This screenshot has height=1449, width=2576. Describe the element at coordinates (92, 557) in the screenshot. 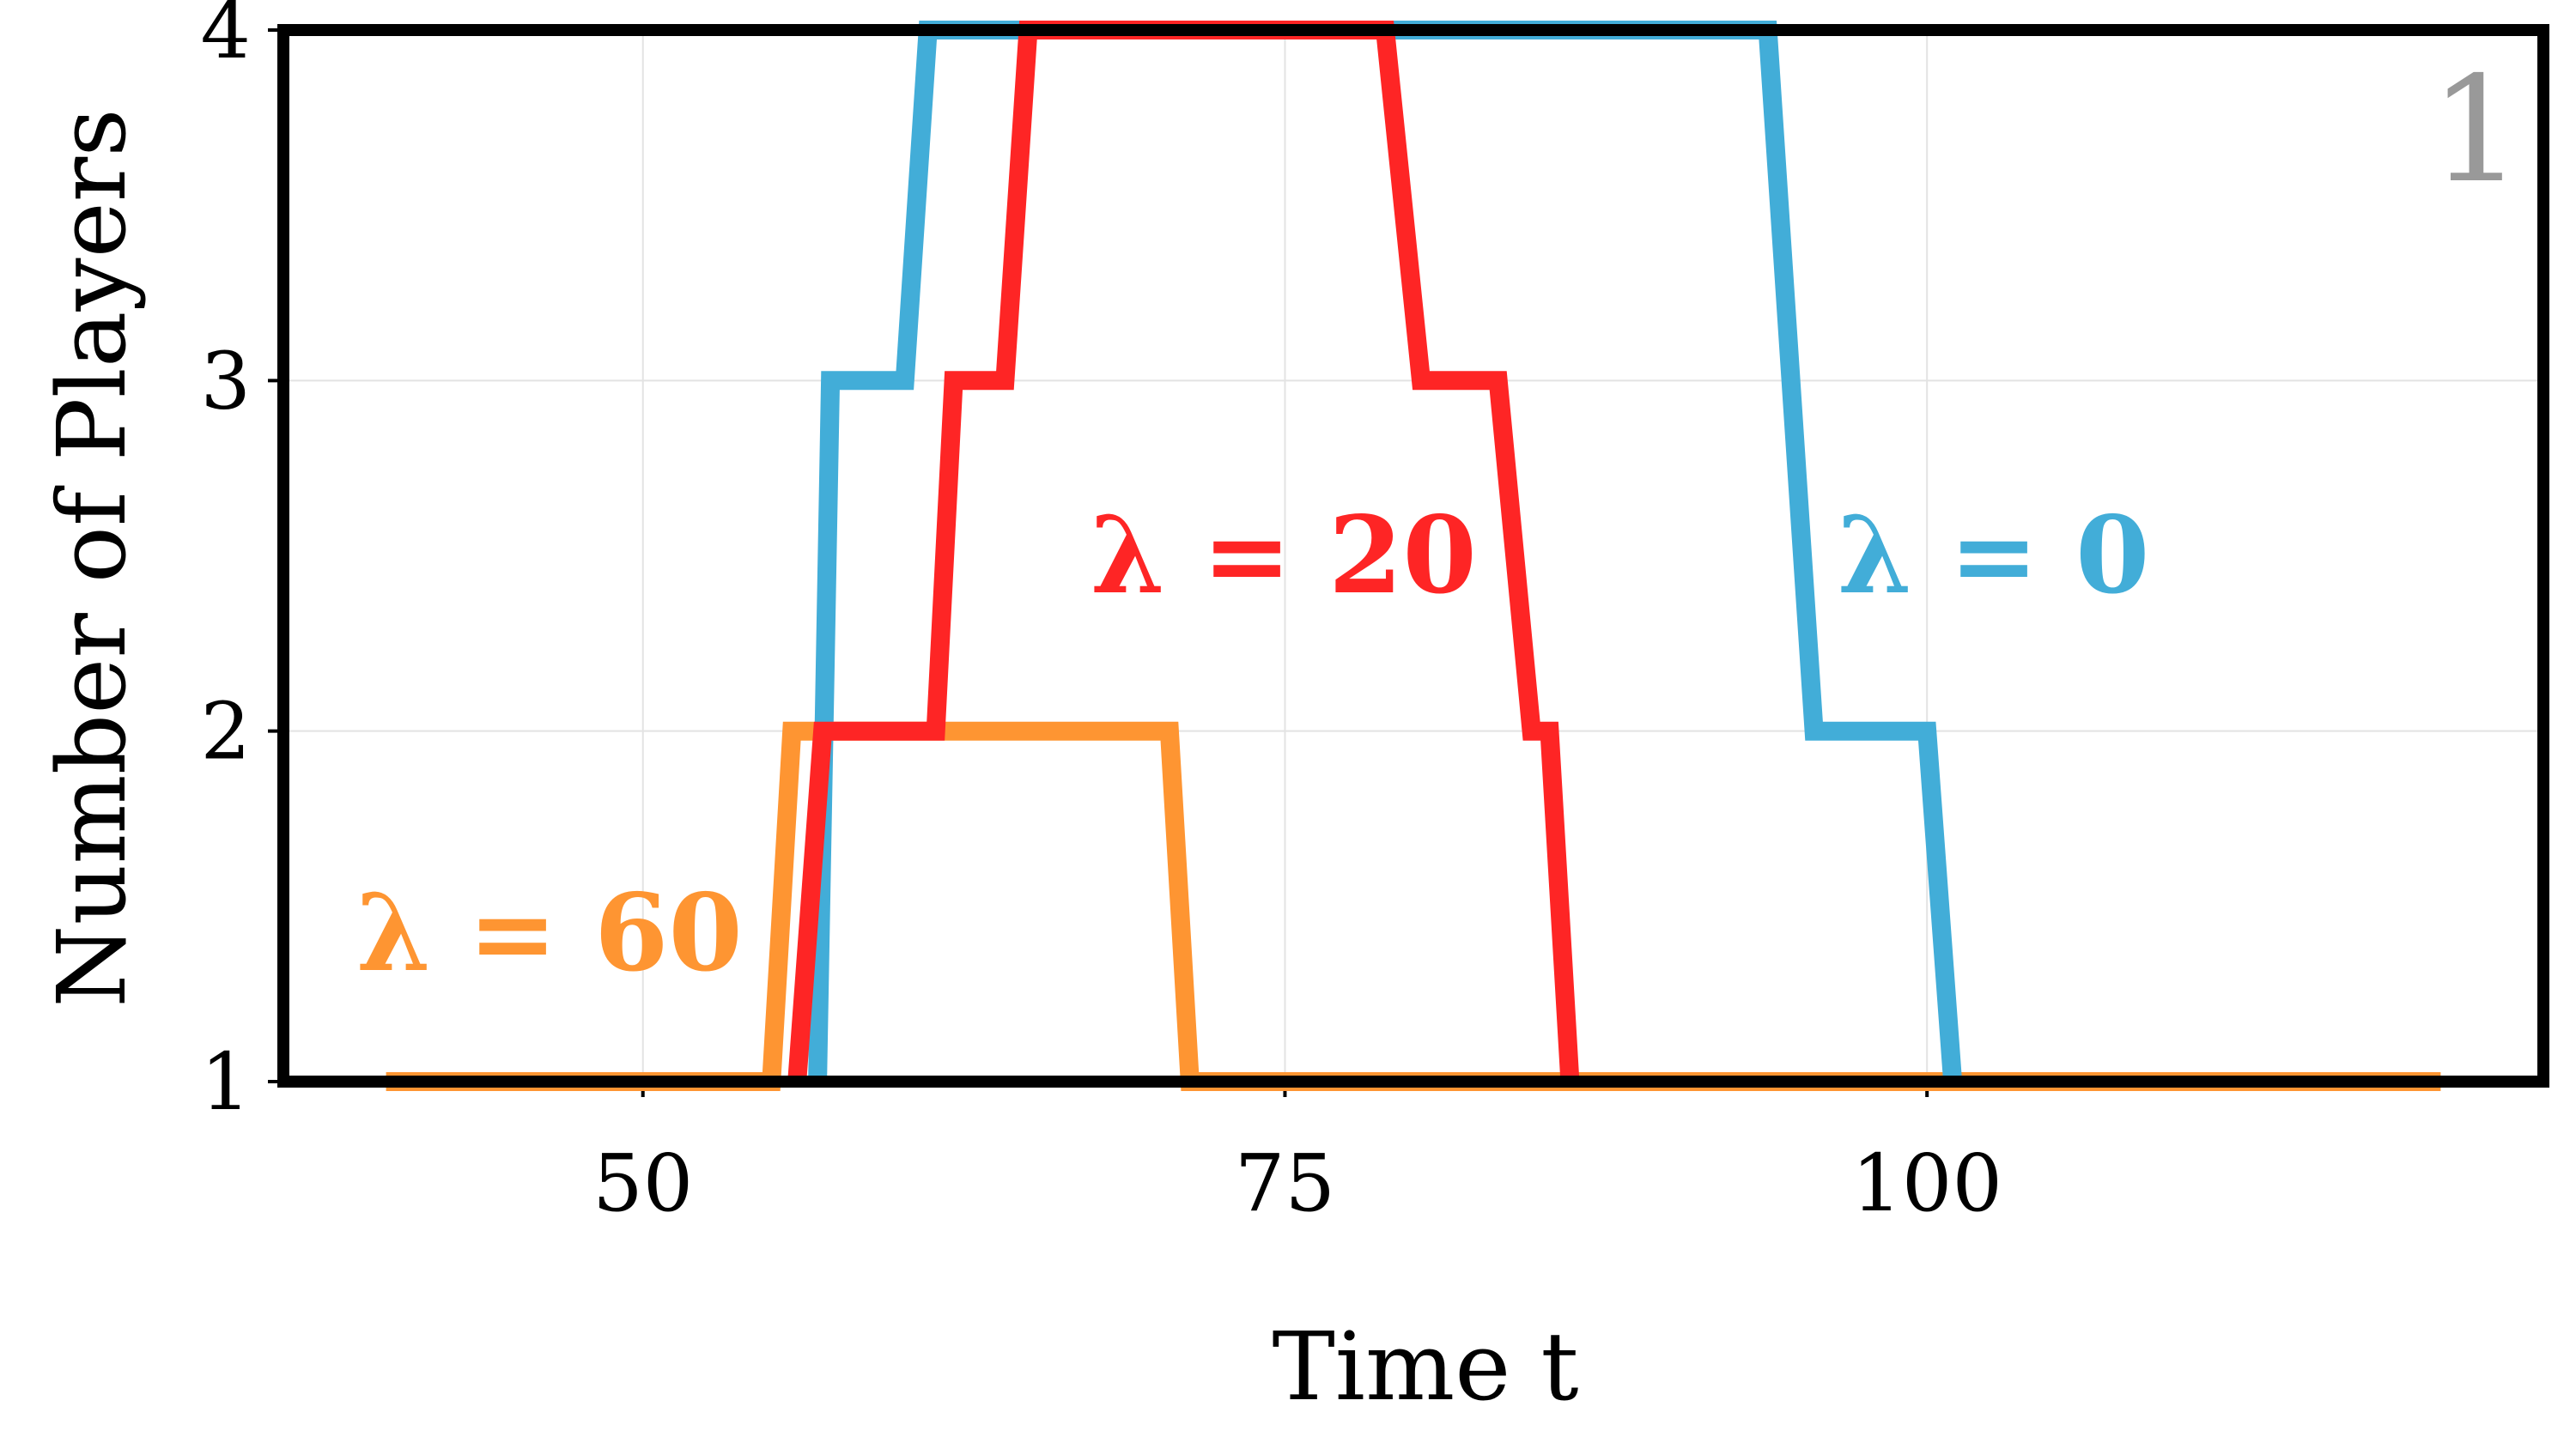

I see `y-axis-label: Number of Players` at that location.